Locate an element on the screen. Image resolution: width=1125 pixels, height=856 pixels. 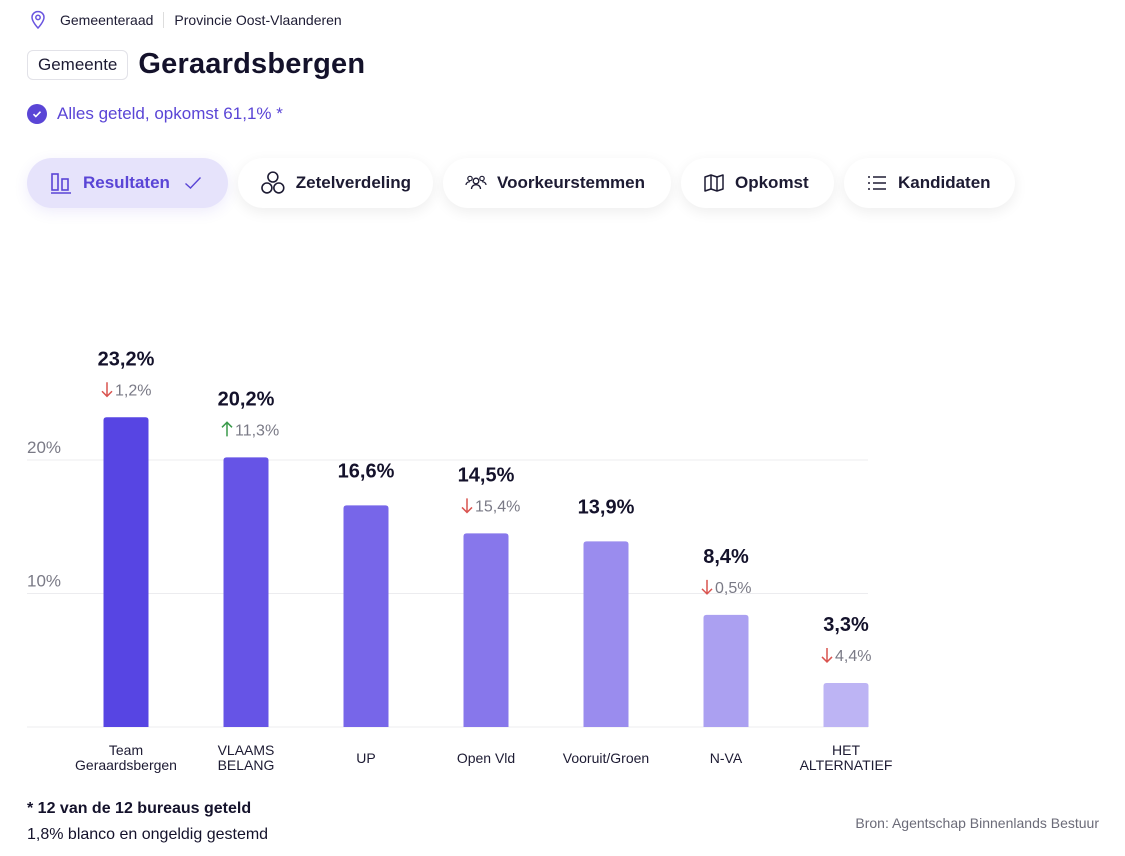
breadcrumb-separator is located at coordinates (164, 20).